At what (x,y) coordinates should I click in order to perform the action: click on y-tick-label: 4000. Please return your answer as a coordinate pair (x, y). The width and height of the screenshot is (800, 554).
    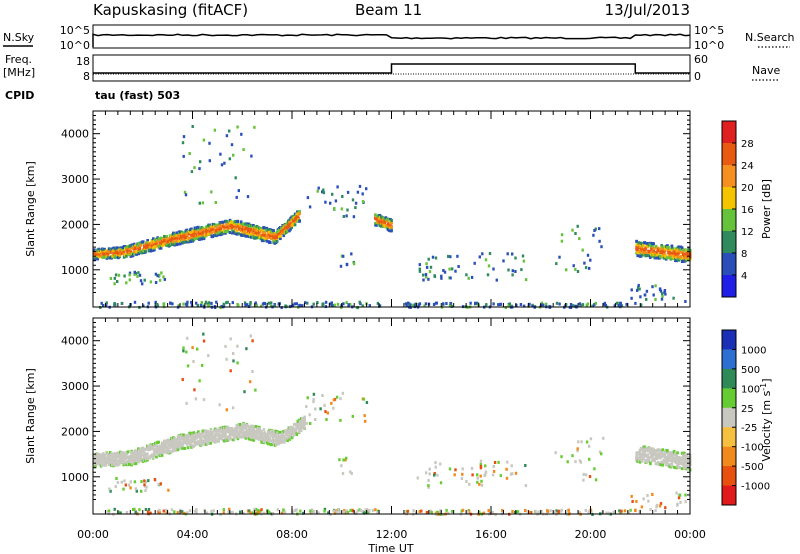
    Looking at the image, I should click on (75, 134).